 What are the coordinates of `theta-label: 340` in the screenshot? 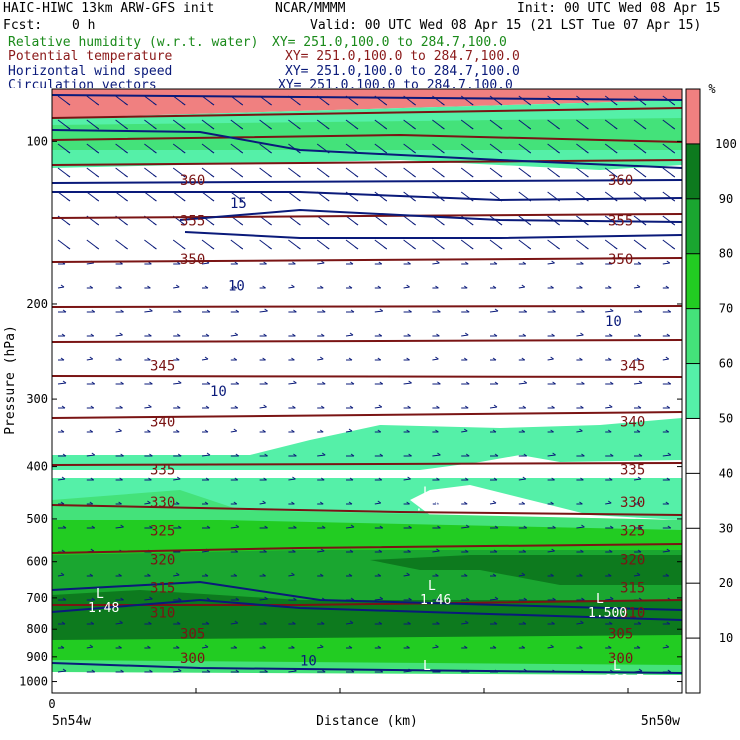 It's located at (632, 422).